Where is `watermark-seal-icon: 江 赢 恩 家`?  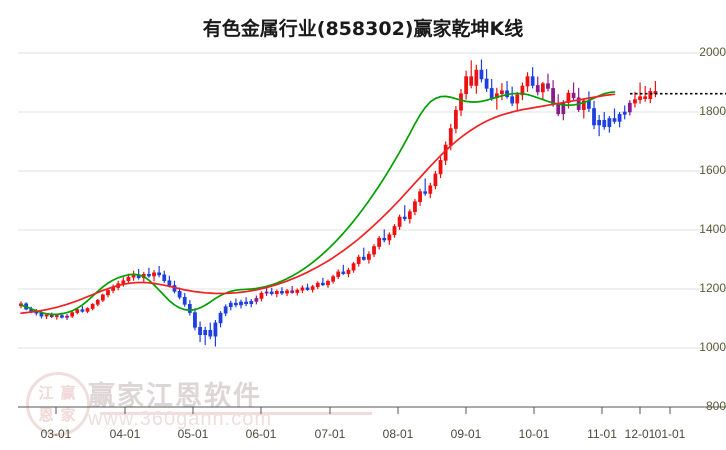 watermark-seal-icon: 江 赢 恩 家 is located at coordinates (58, 404).